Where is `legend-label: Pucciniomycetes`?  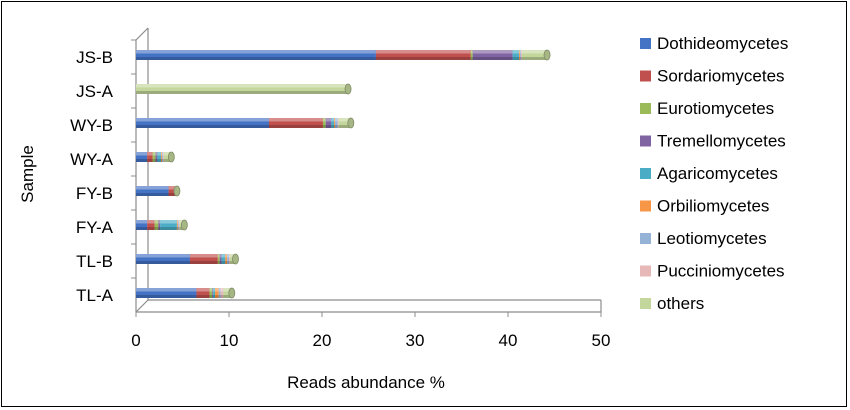 legend-label: Pucciniomycetes is located at coordinates (721, 271).